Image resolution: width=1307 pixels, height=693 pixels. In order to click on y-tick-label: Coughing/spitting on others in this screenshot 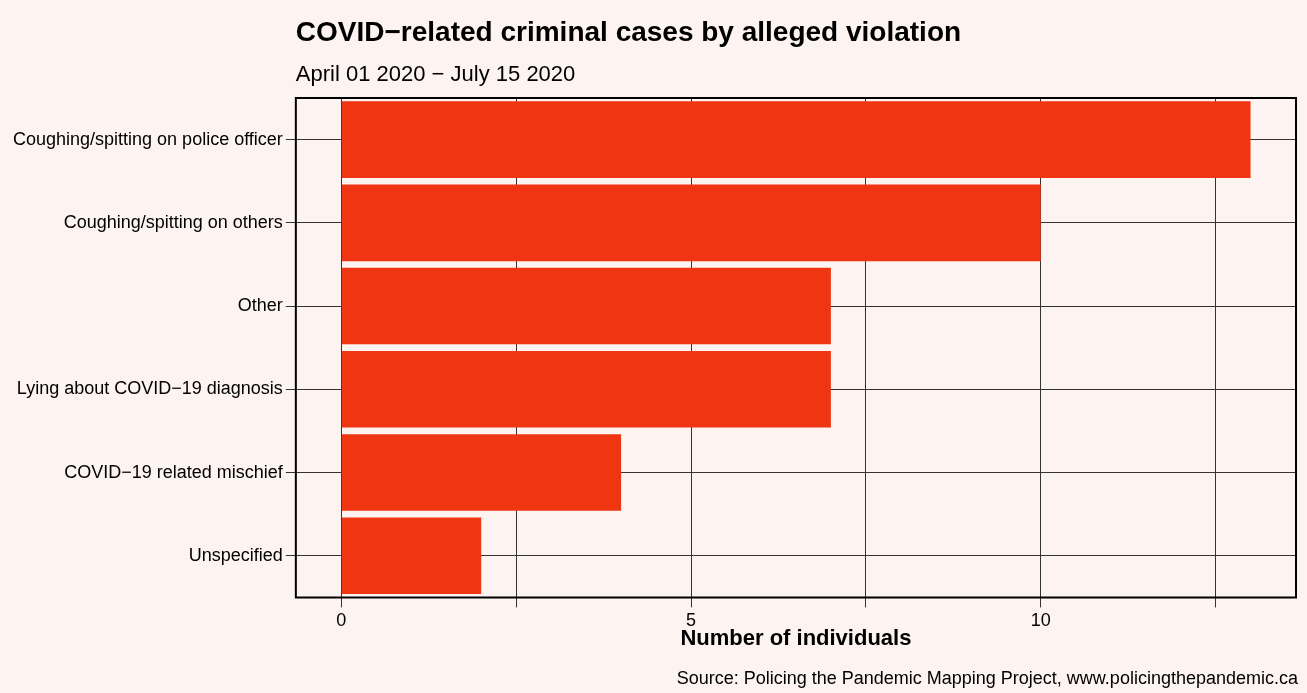, I will do `click(173, 221)`.